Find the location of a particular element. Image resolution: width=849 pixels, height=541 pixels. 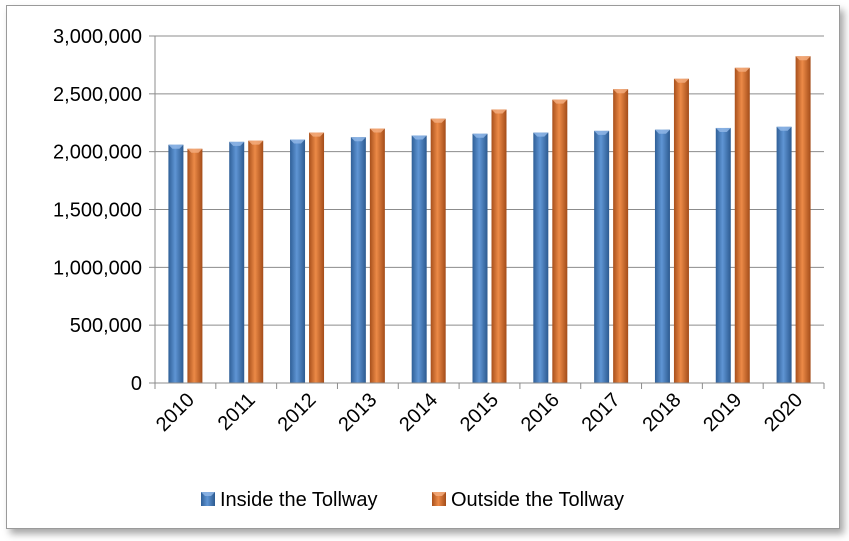

bar-inside-2014 is located at coordinates (419, 259).